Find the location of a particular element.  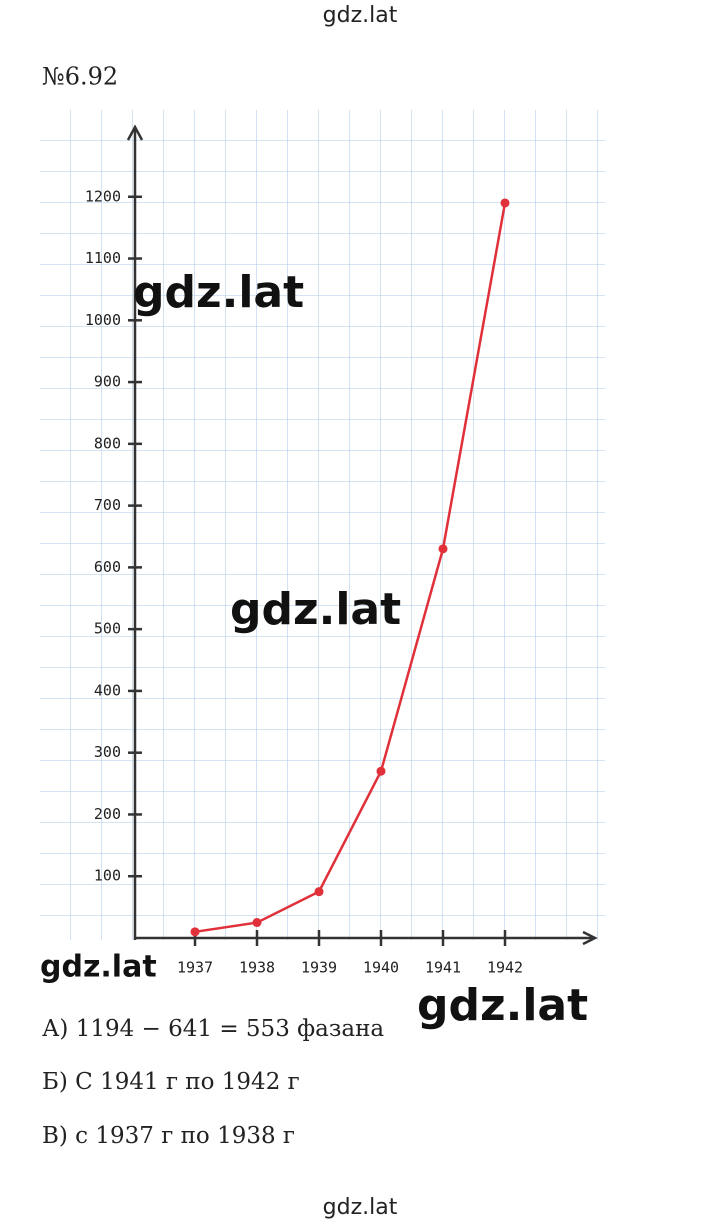

x-tick-label: 1942 is located at coordinates (505, 968).